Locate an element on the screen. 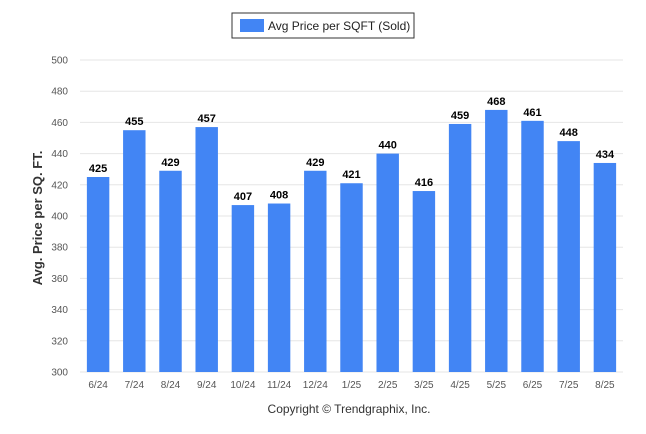  legend-swatch is located at coordinates (252, 25).